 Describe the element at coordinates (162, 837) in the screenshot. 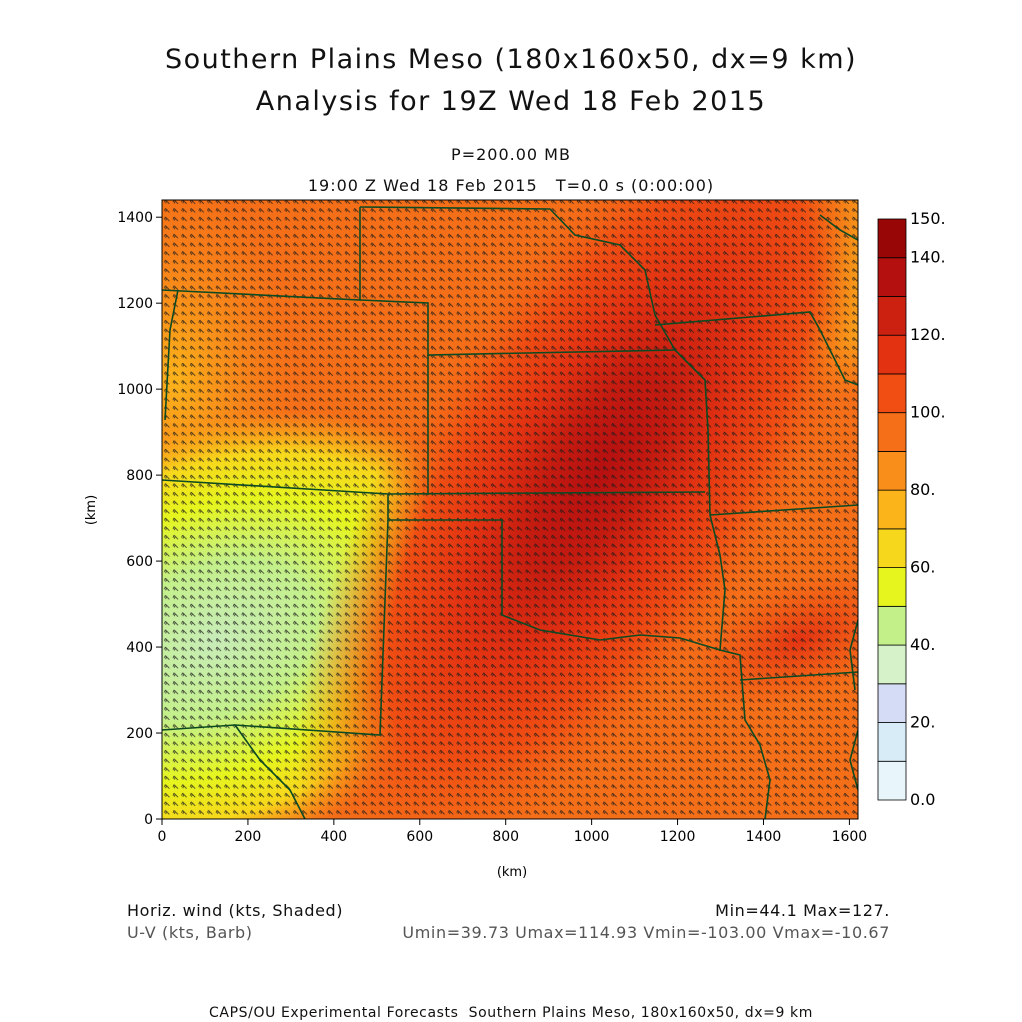

I see `x-tick-label: 0` at that location.